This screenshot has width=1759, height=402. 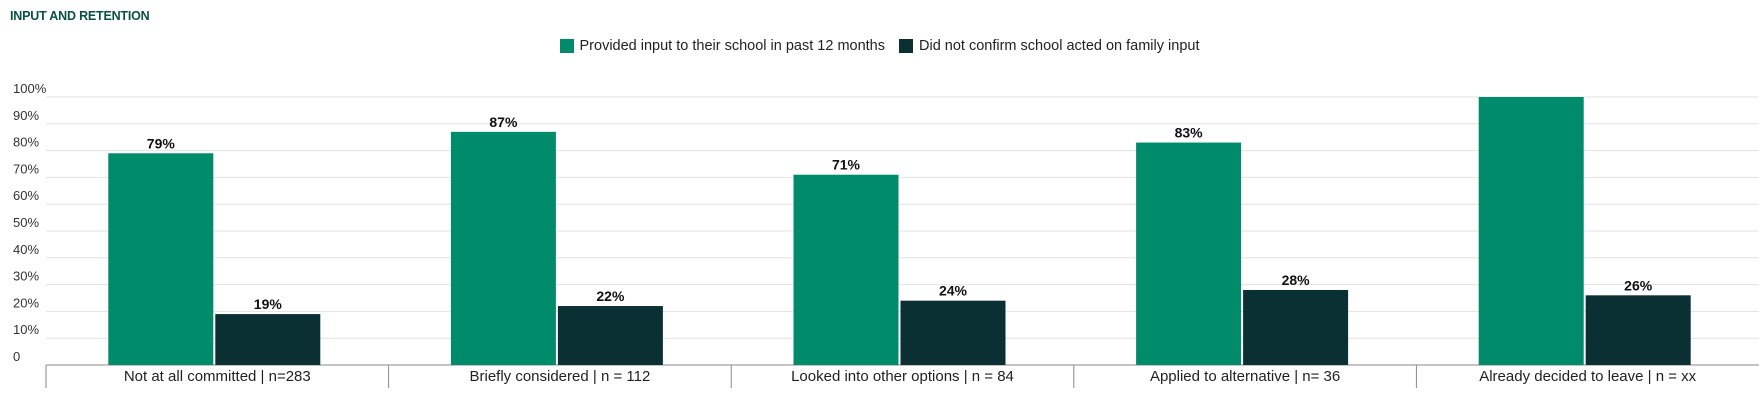 I want to click on y-tick-label: 70%, so click(x=26, y=168).